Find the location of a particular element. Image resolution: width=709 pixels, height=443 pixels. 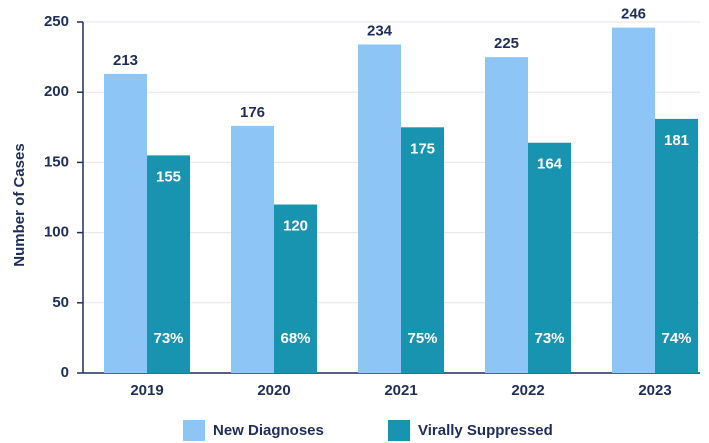

y-tick-label: 100 is located at coordinates (56, 232).